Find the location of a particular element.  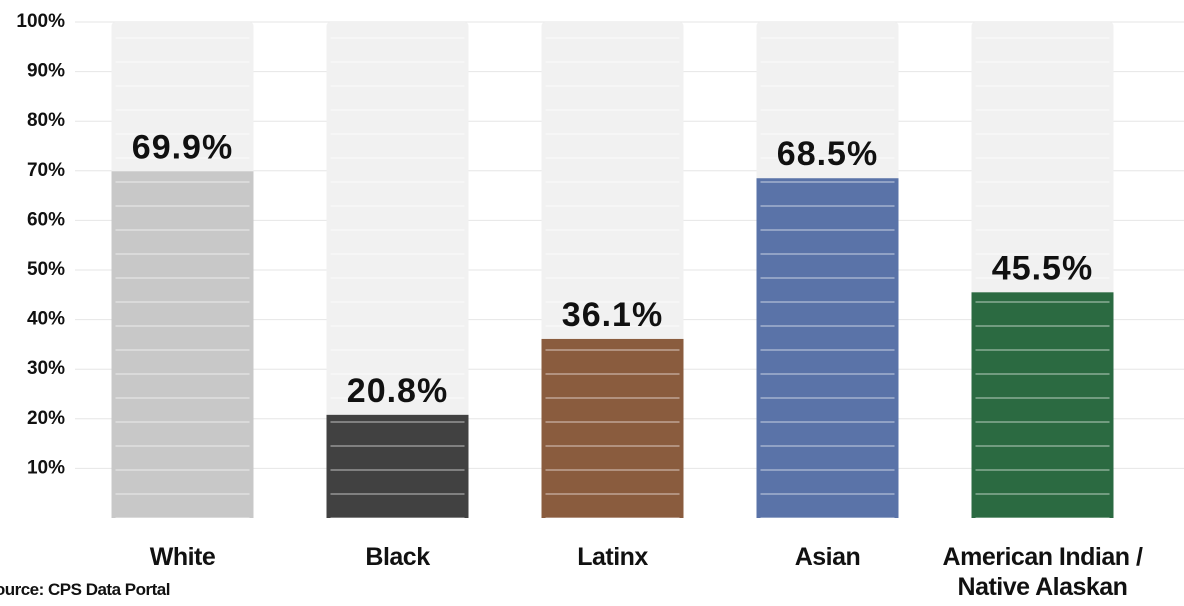

value-label: 20.8% is located at coordinates (397, 391).